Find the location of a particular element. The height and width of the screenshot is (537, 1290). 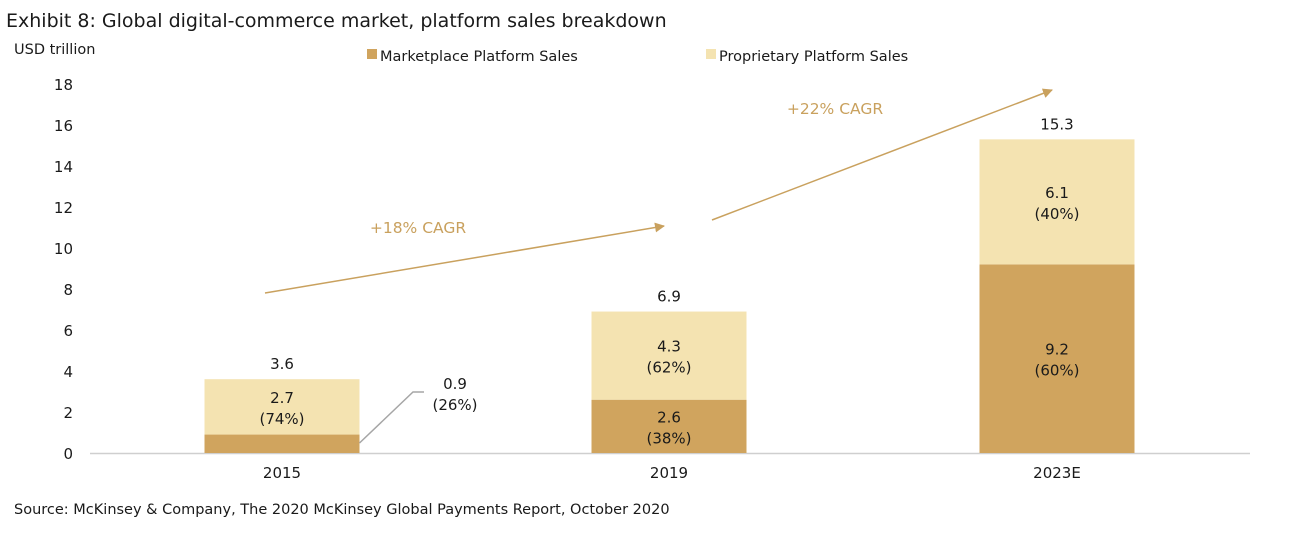

data-label-share: (40%) is located at coordinates (1056, 214).